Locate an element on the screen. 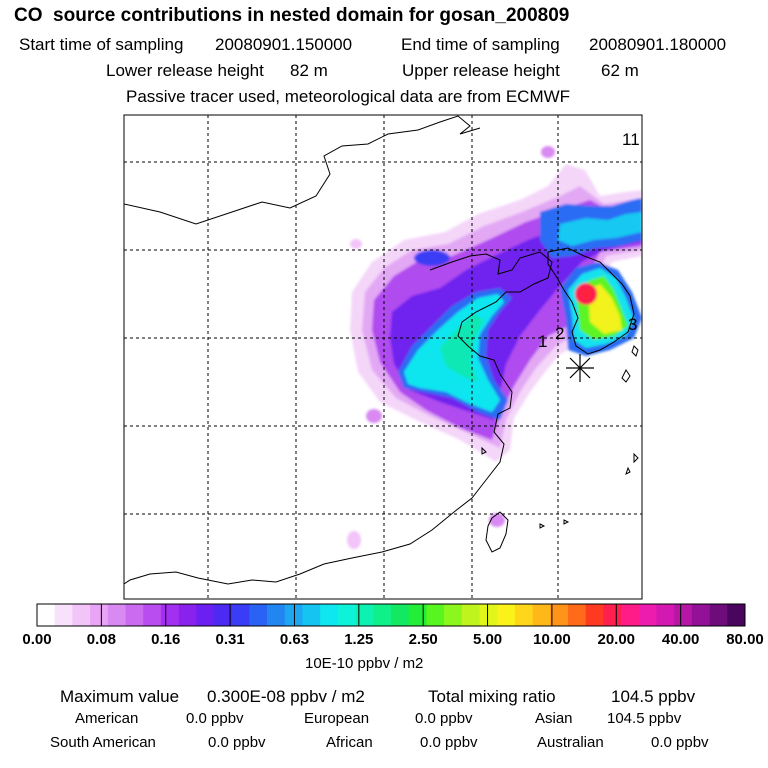 Image resolution: width=768 pixels, height=768 pixels. end-time-label: End time of sampling is located at coordinates (480, 44).